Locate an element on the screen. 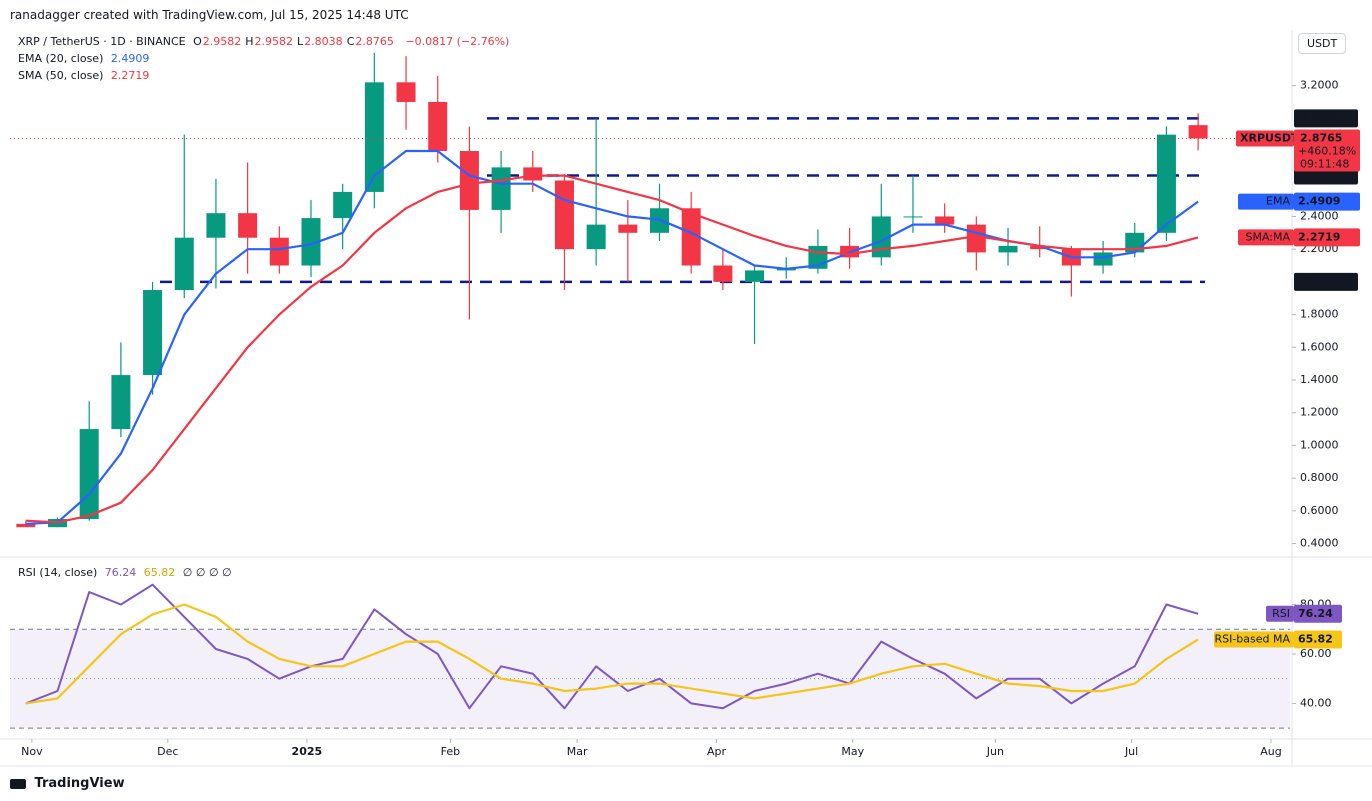  y-tick-label: 3.2000 is located at coordinates (1319, 85).